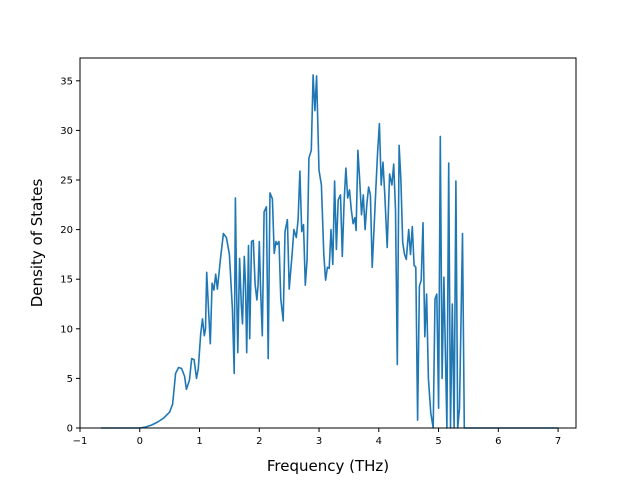 The width and height of the screenshot is (640, 480). I want to click on x-tick-label: 4, so click(379, 441).